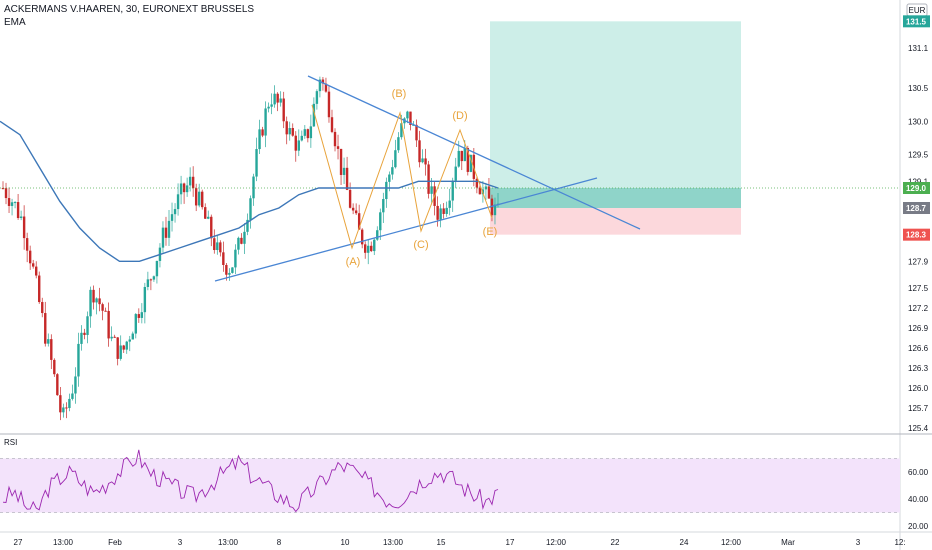 Image resolution: width=932 pixels, height=550 pixels. What do you see at coordinates (918, 308) in the screenshot?
I see `price-tick-label: 127.2` at bounding box center [918, 308].